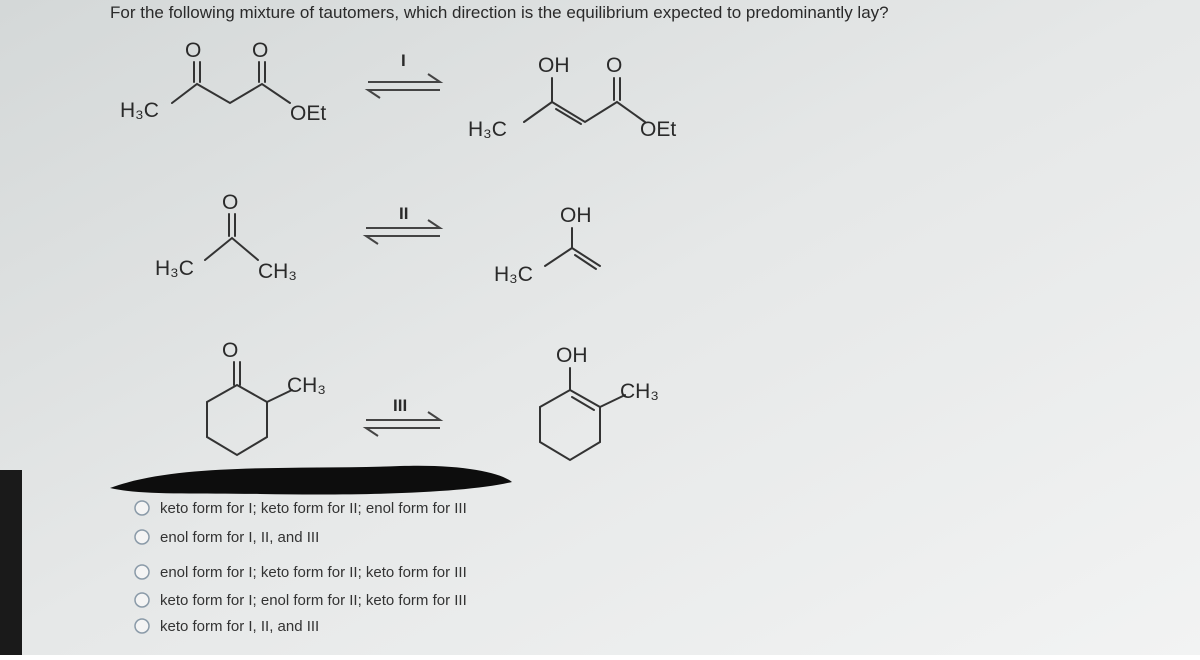 This screenshot has height=660, width=1200. I want to click on molecule-2-right: OH H₃C, so click(547, 245).